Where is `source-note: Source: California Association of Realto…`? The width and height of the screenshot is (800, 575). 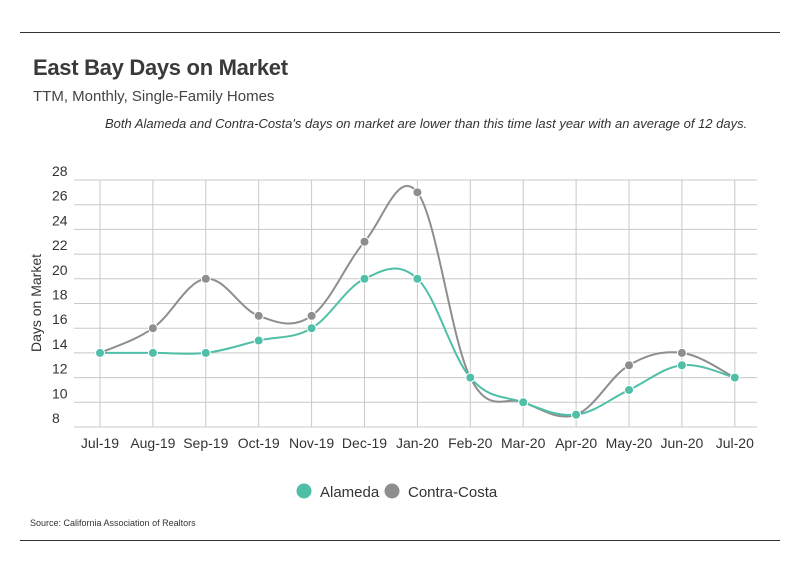 source-note: Source: California Association of Realto… is located at coordinates (113, 523).